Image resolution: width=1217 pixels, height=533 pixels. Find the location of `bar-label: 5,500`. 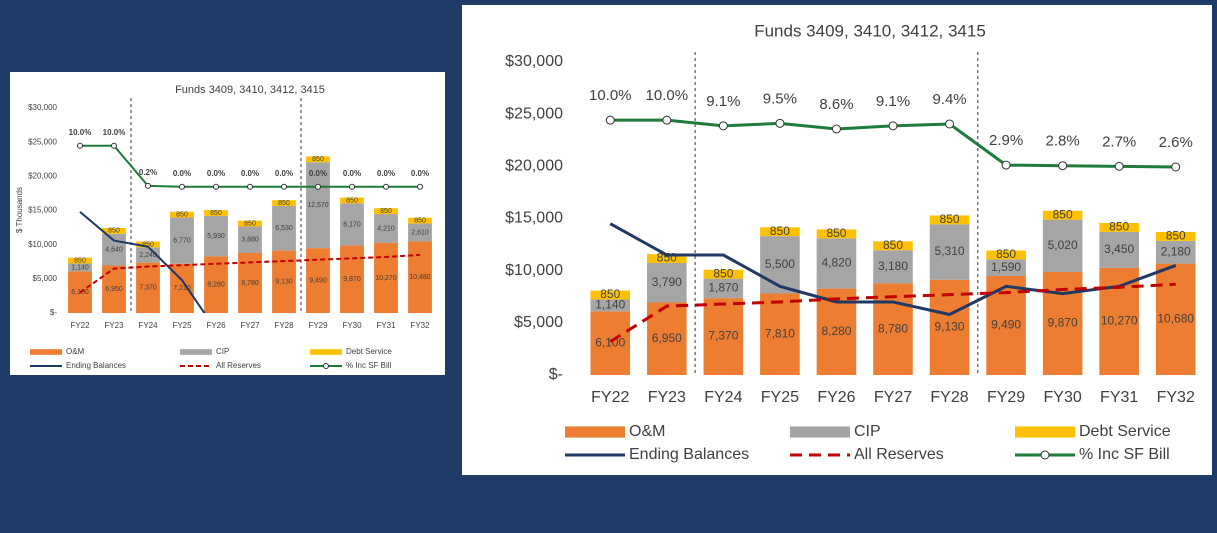

bar-label: 5,500 is located at coordinates (780, 264).